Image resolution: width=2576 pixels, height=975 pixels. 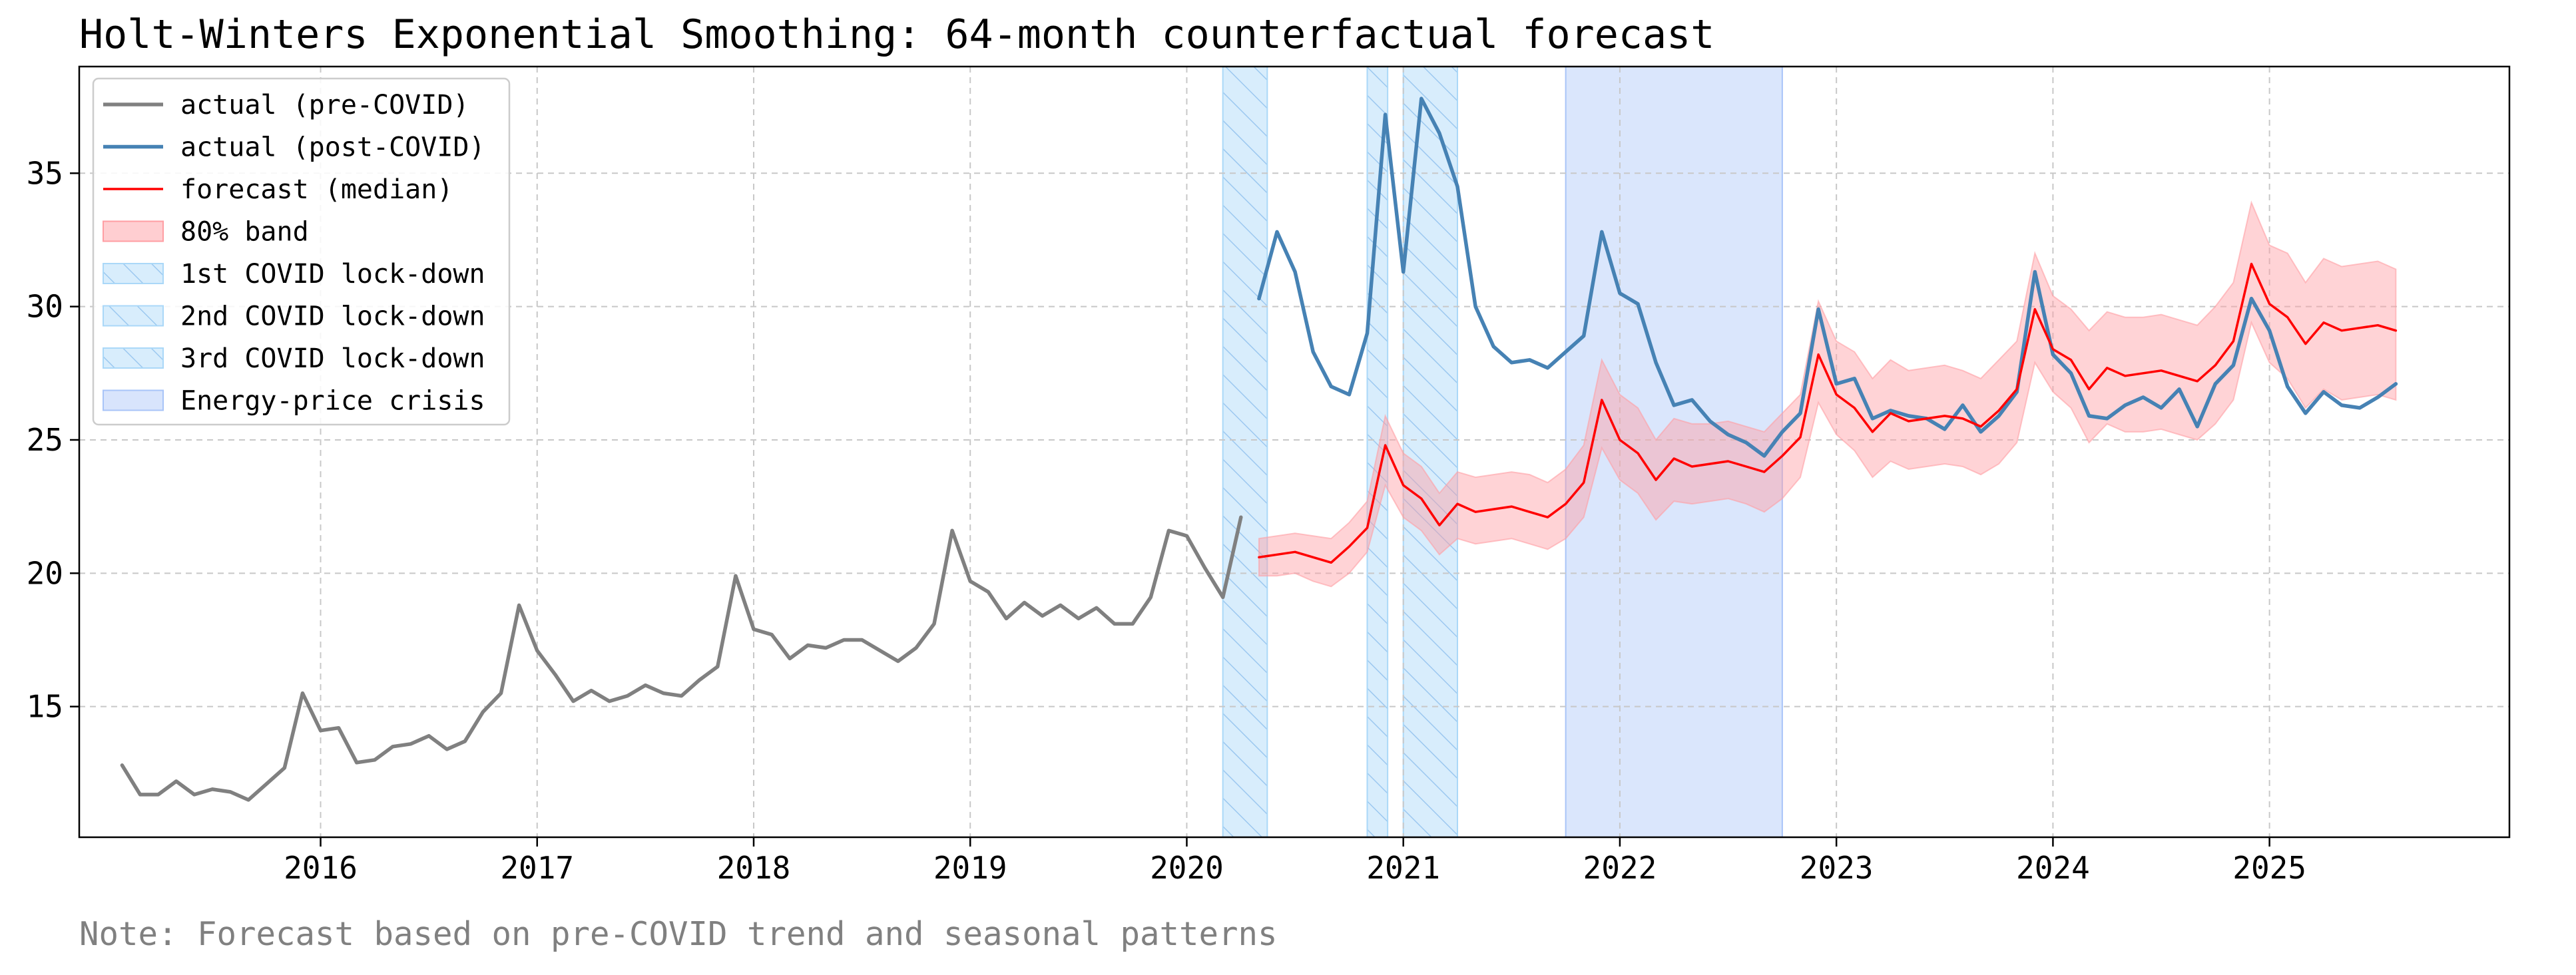 I want to click on forecast-median-line, so click(x=1828, y=413).